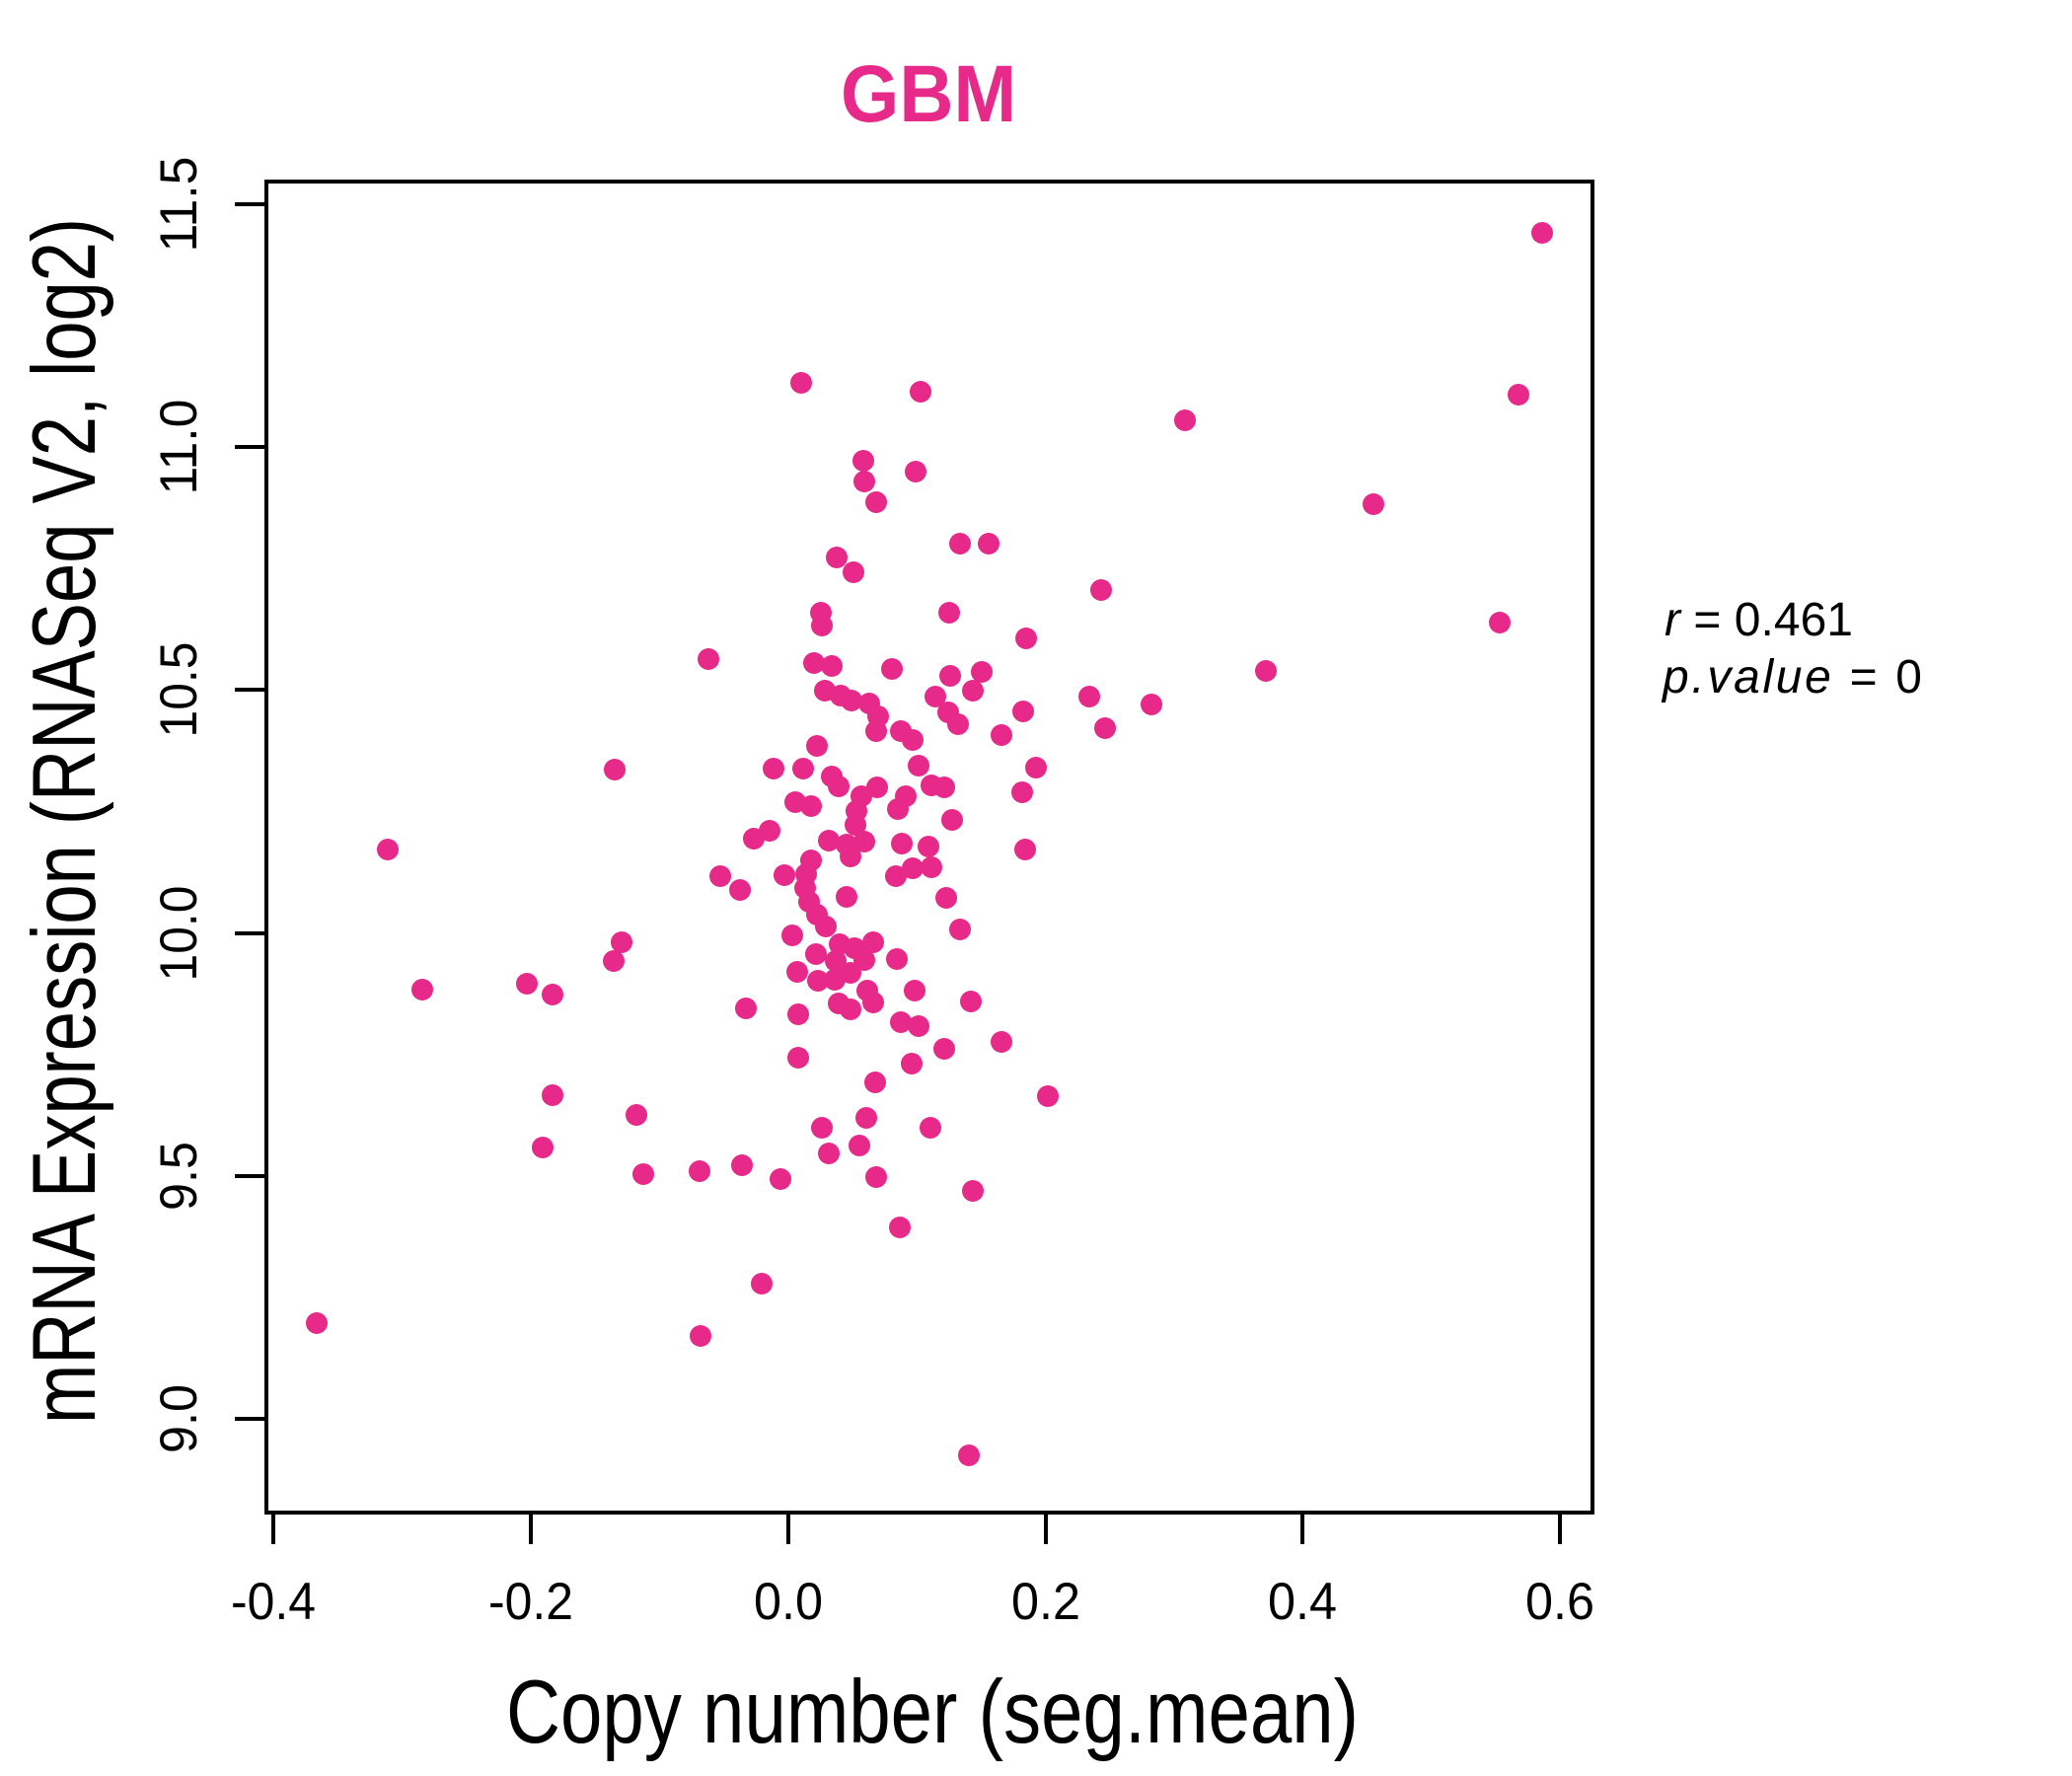 The height and width of the screenshot is (1776, 2072). Describe the element at coordinates (179, 205) in the screenshot. I see `svg-text: 11.5` at that location.